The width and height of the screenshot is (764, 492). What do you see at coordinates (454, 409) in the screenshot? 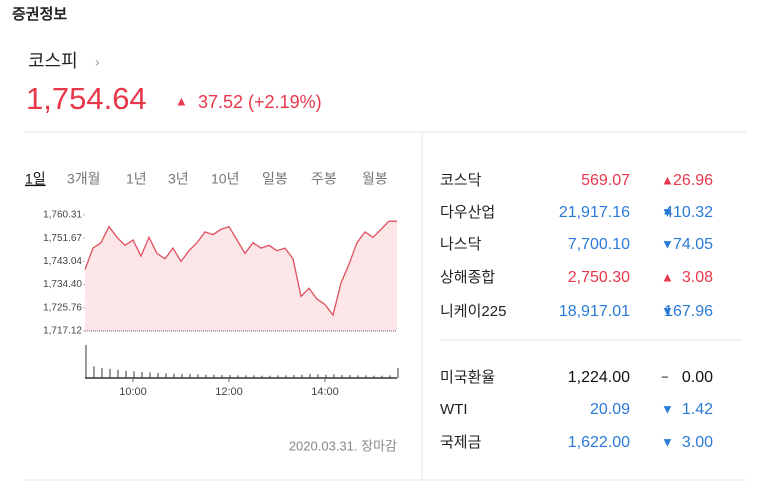
I see `market-name: WTI` at bounding box center [454, 409].